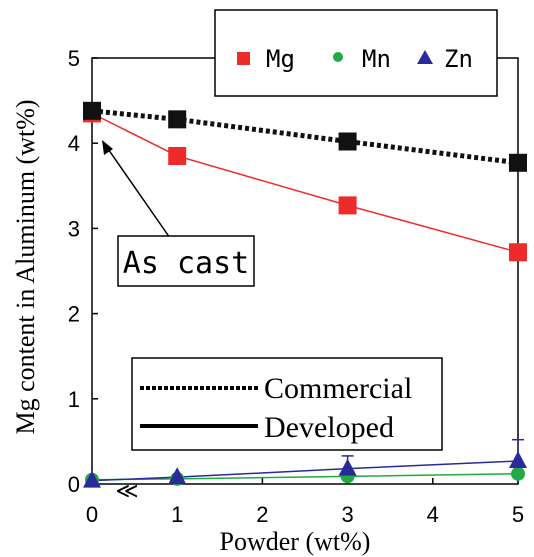  I want to click on annotation-label: As cast, so click(186, 263).